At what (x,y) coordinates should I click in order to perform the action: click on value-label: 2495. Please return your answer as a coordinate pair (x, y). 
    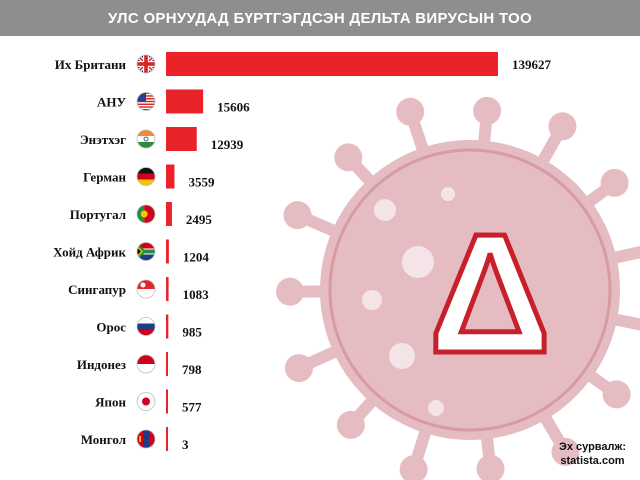
    Looking at the image, I should click on (199, 219).